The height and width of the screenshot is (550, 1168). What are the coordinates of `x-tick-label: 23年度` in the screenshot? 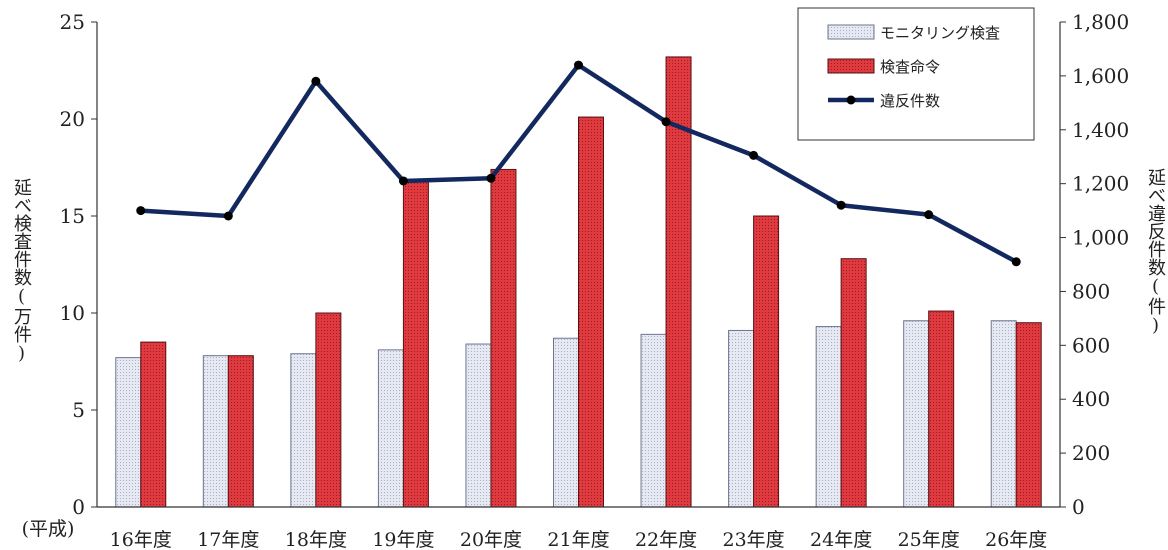 It's located at (753, 539).